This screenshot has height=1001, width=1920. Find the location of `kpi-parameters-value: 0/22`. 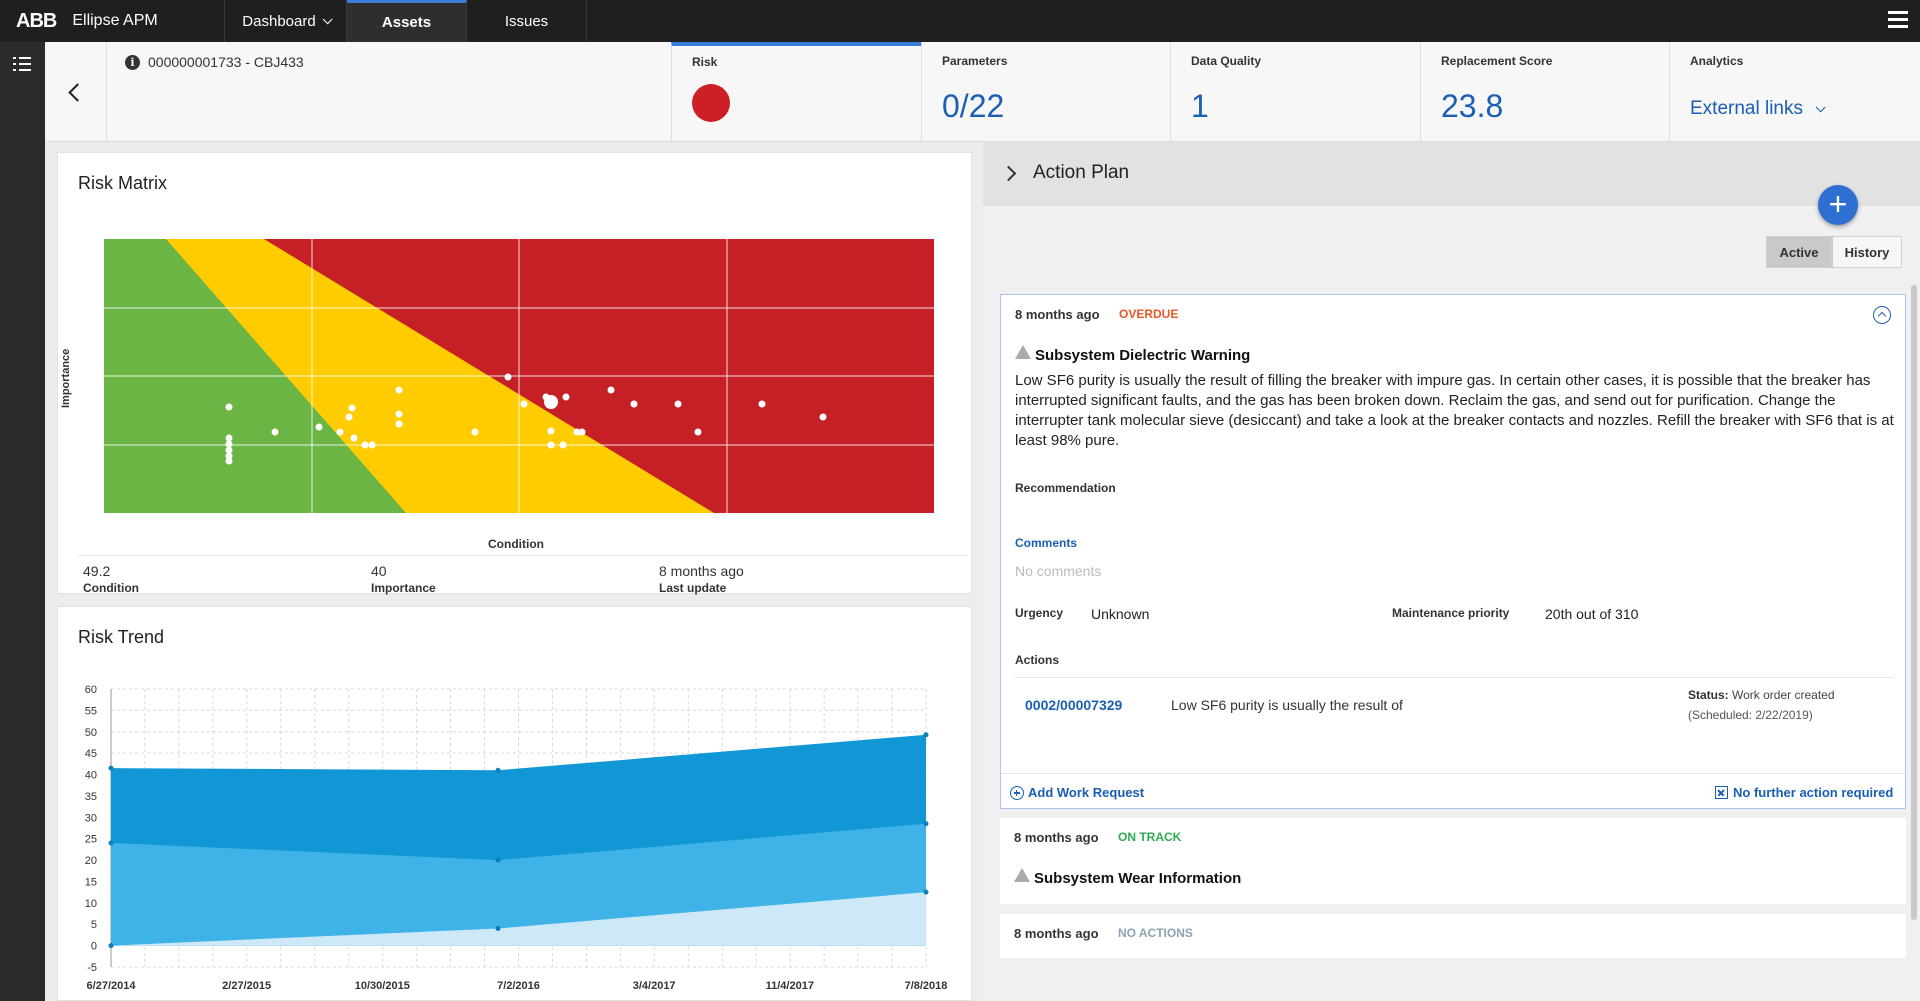

kpi-parameters-value: 0/22 is located at coordinates (973, 106).